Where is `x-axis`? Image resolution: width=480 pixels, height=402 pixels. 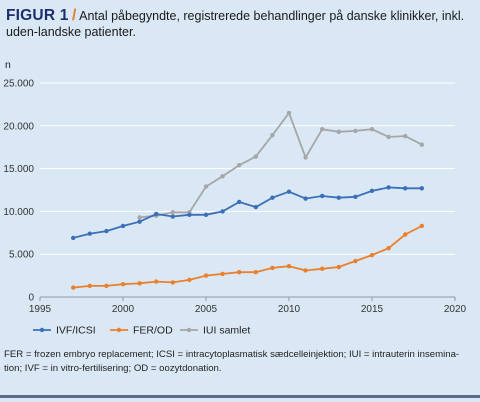
x-axis is located at coordinates (247, 298).